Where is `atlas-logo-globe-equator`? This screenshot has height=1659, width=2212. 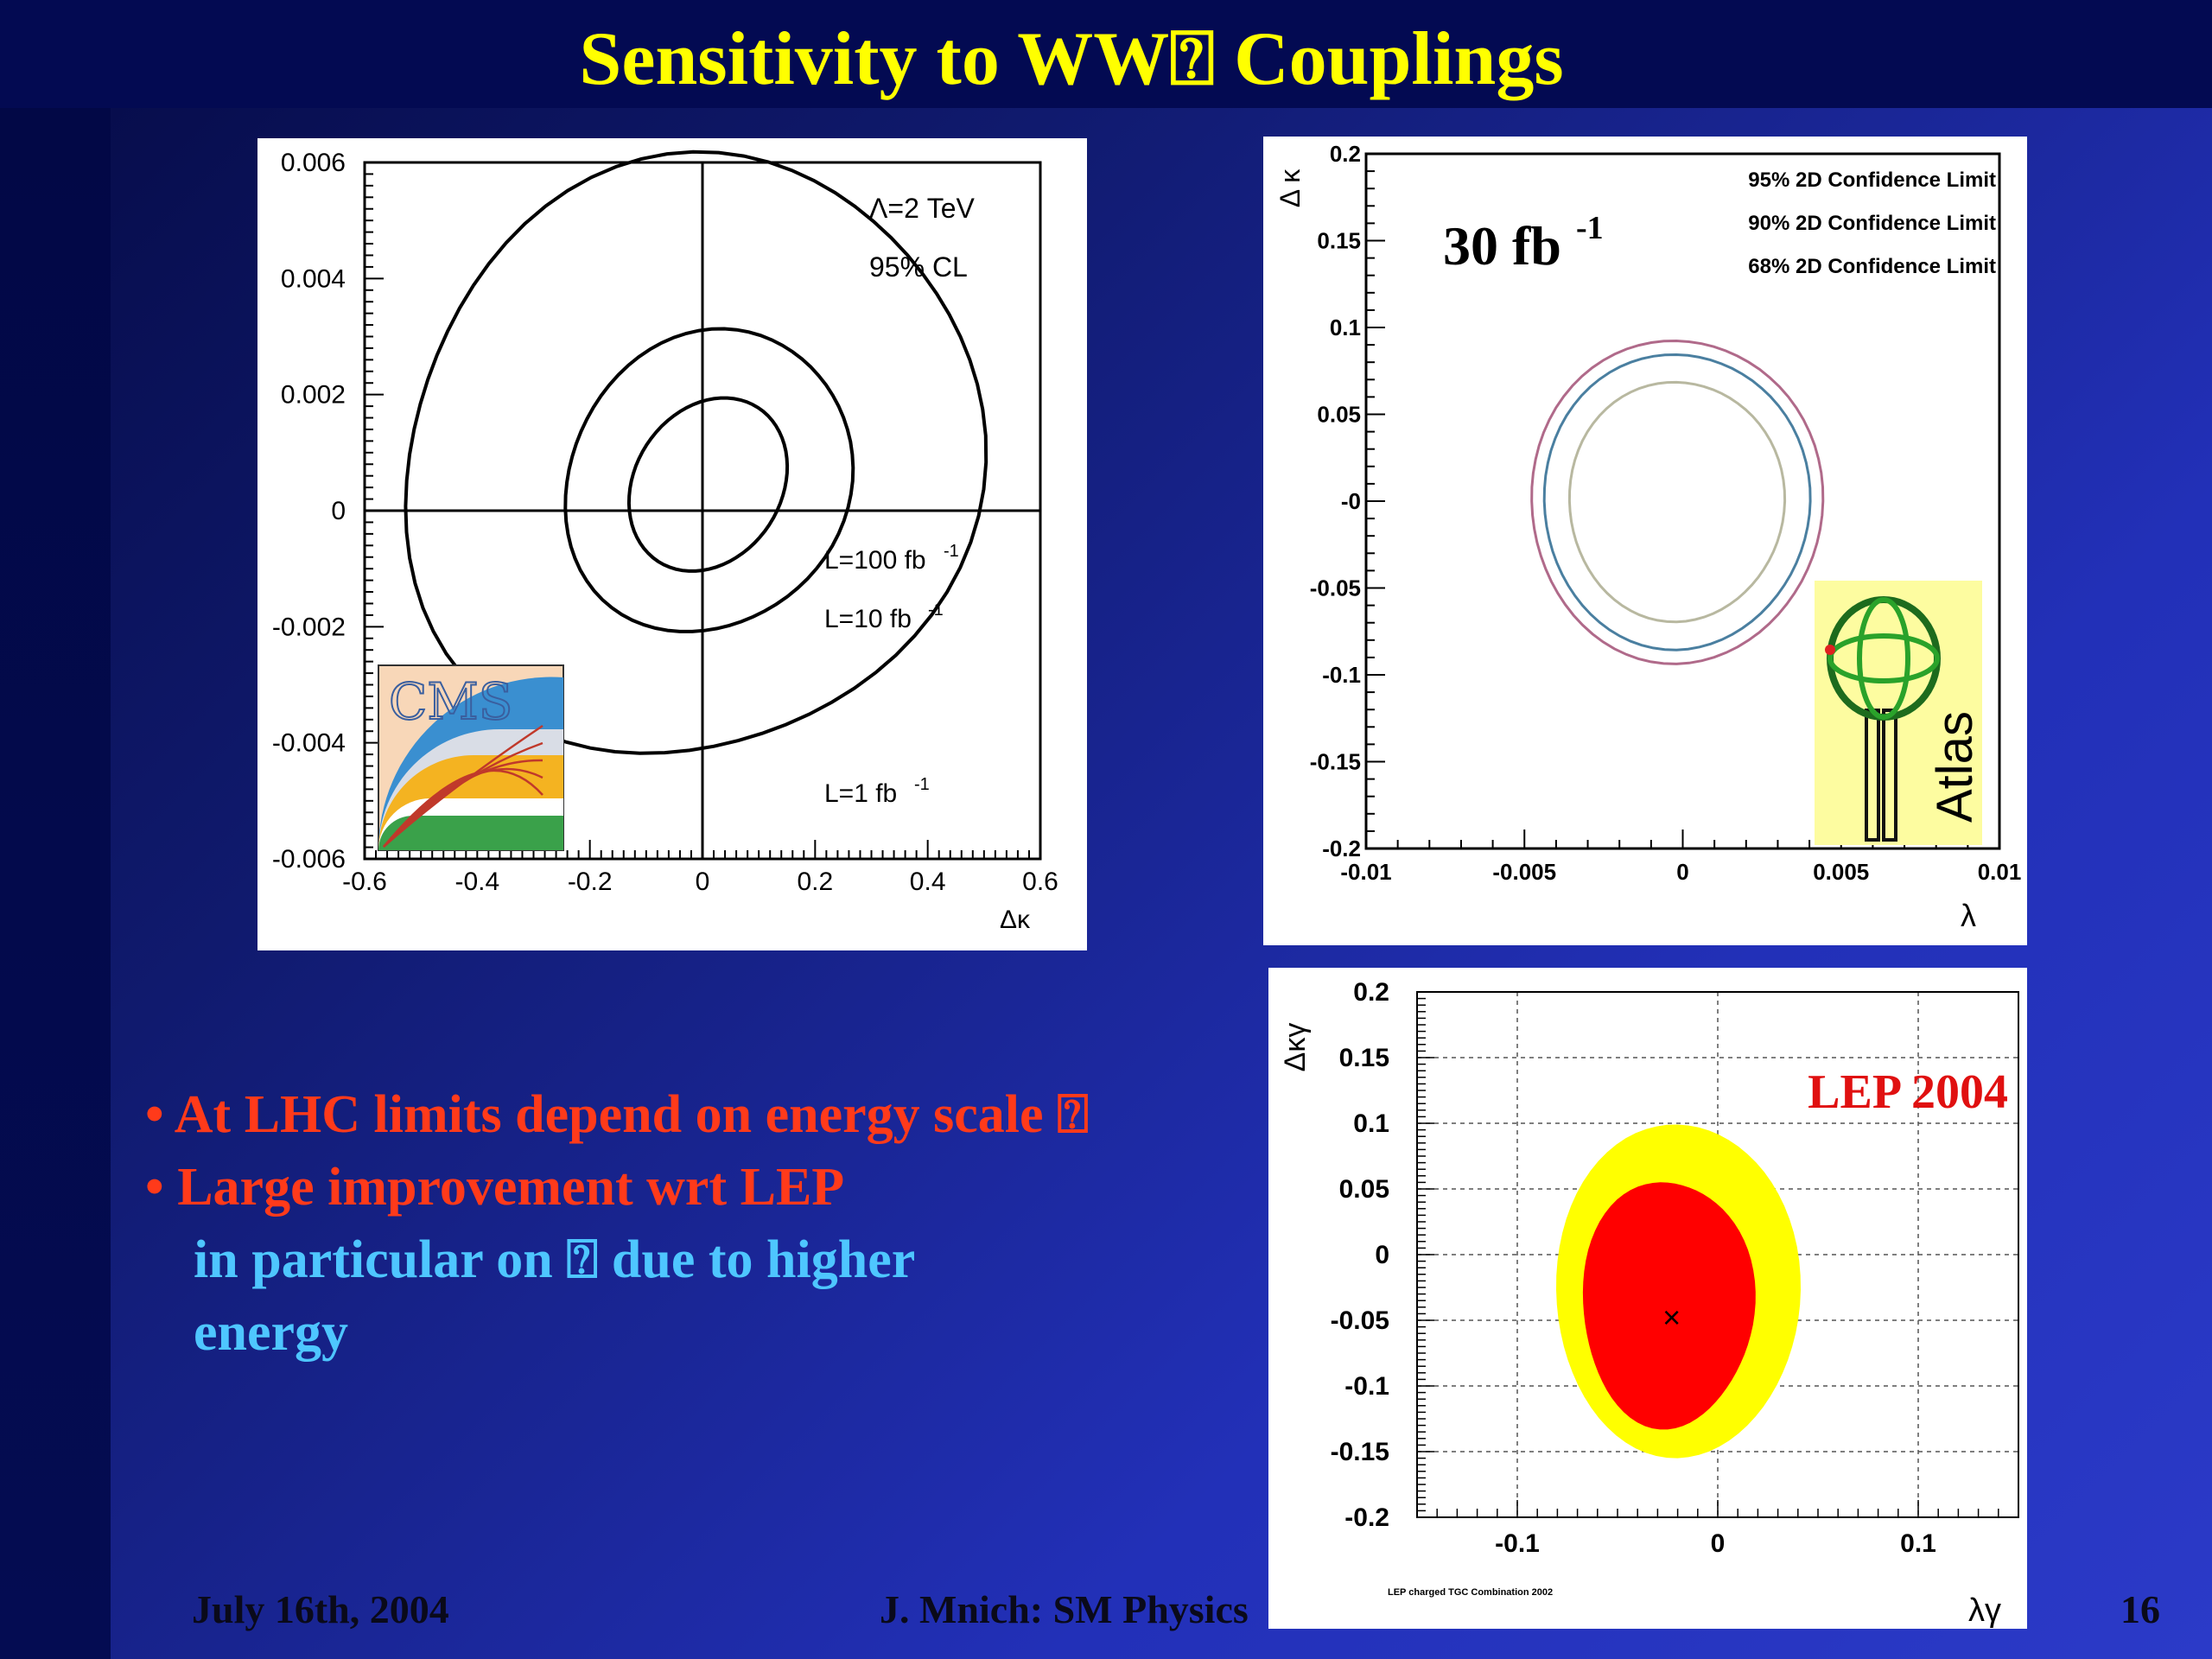 atlas-logo-globe-equator is located at coordinates (1883, 658).